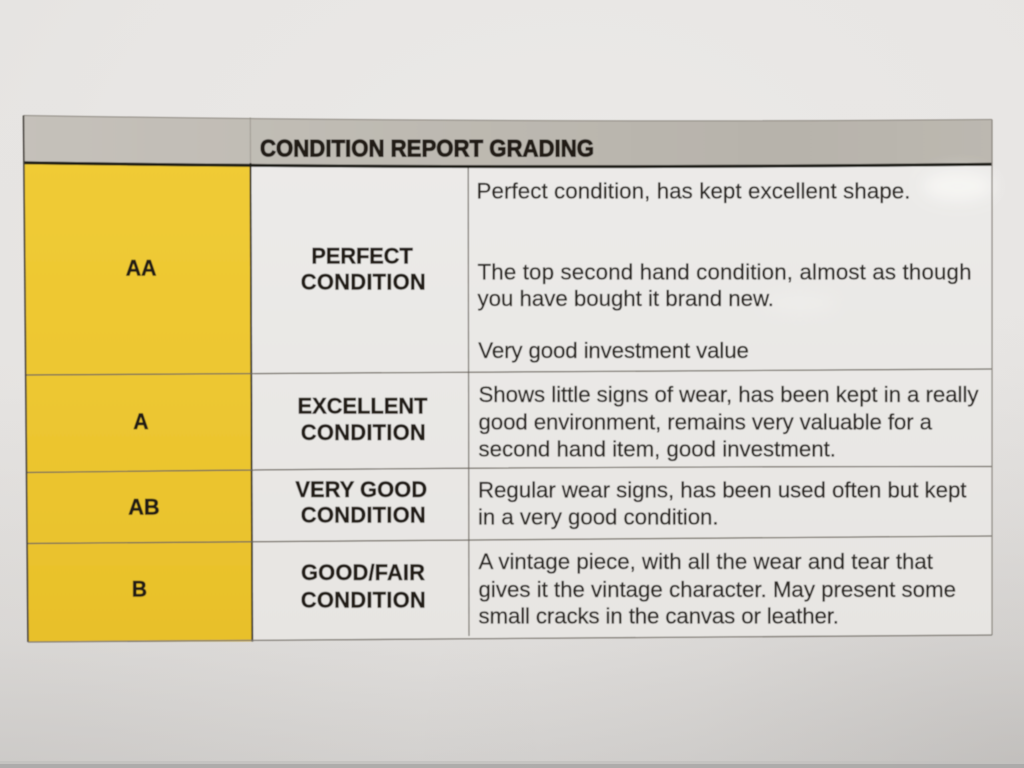  I want to click on svg-text: GOOD/FAIR, so click(363, 572).